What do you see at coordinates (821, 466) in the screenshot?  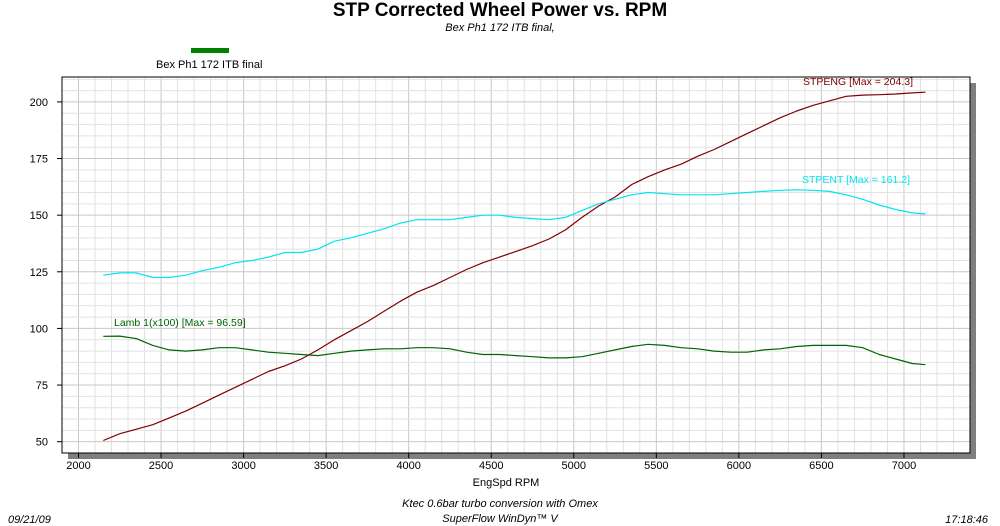 I see `x-tick-label: 6500` at bounding box center [821, 466].